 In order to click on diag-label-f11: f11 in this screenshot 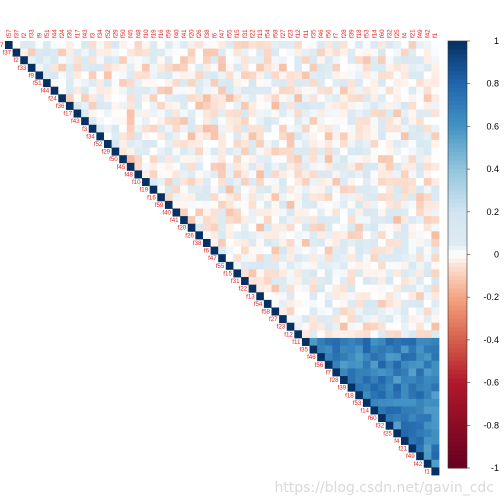, I will do `click(296, 342)`.